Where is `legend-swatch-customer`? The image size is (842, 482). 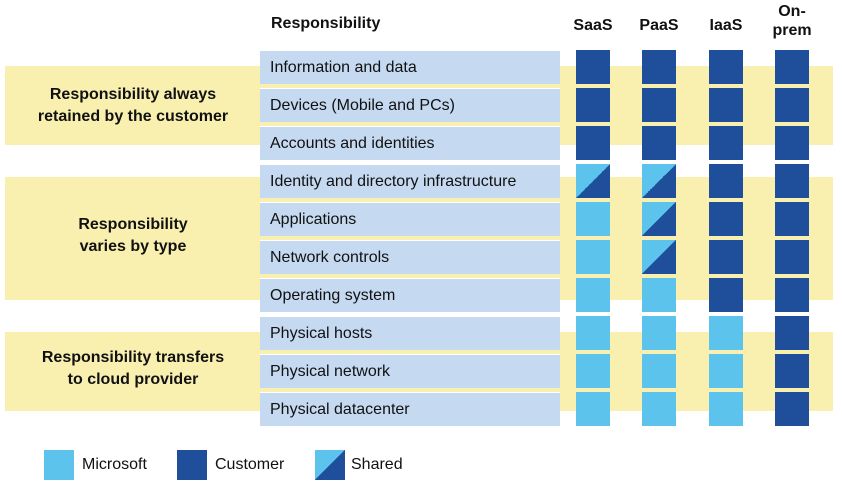 legend-swatch-customer is located at coordinates (192, 465).